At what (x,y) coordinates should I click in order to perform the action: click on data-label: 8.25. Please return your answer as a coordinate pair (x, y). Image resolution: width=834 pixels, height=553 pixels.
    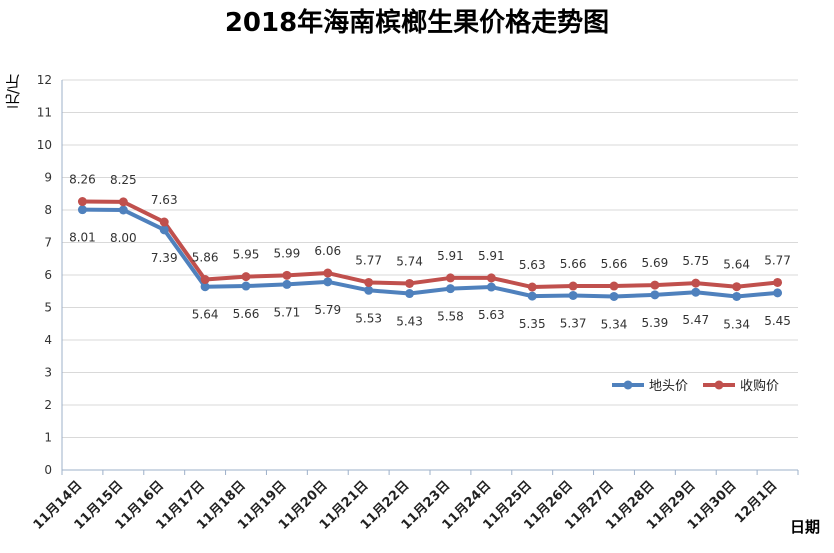
    Looking at the image, I should click on (123, 180).